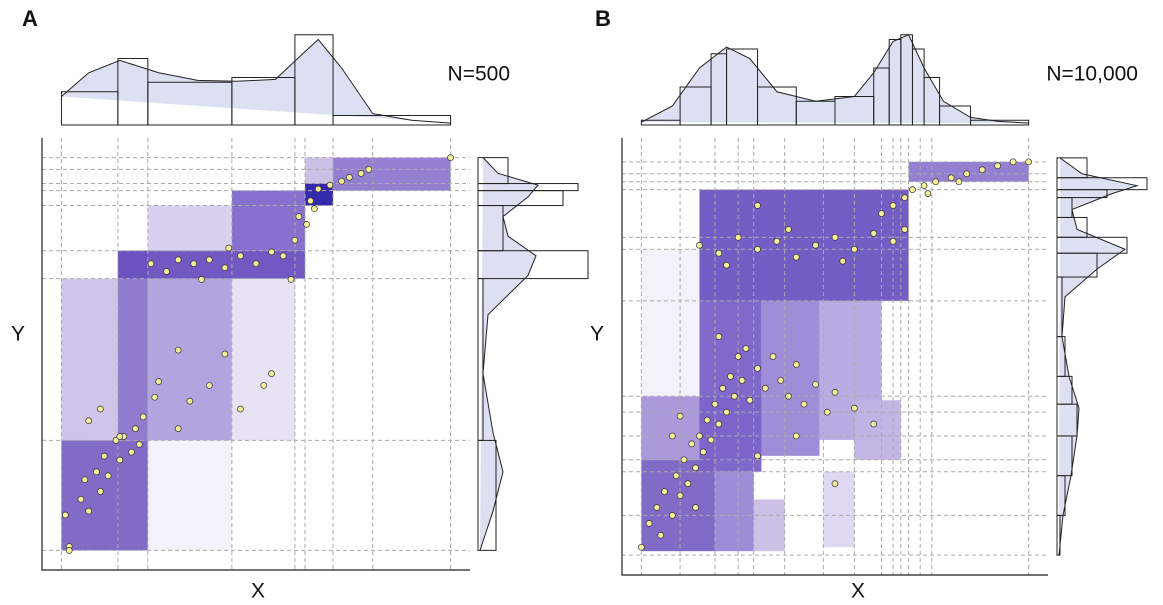 Image resolution: width=1163 pixels, height=605 pixels. Describe the element at coordinates (479, 74) in the screenshot. I see `chart-title: N=500` at that location.